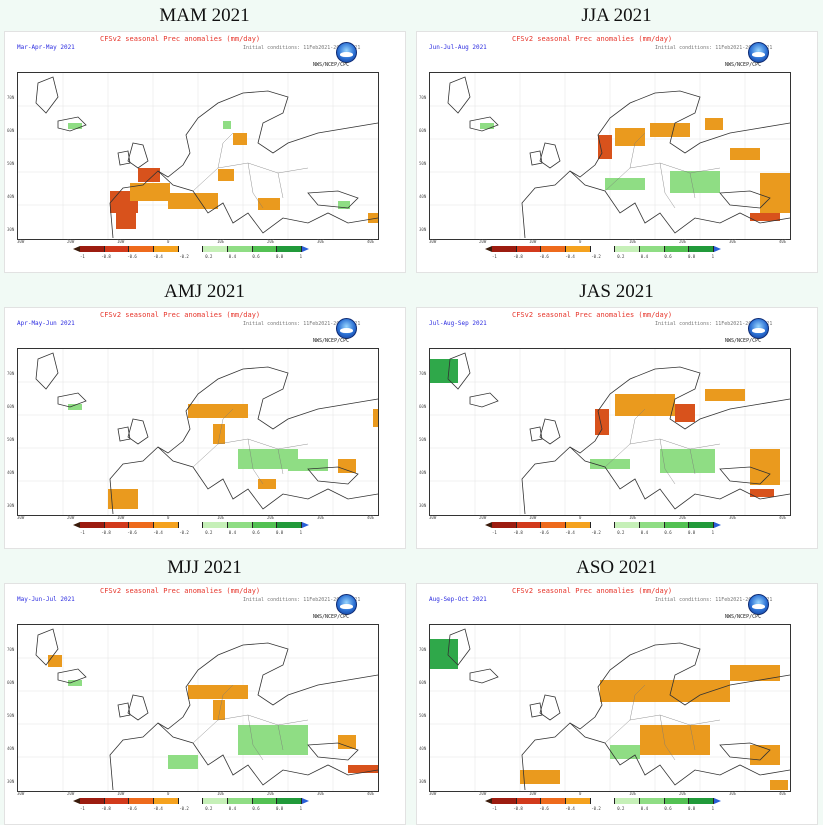  What do you see at coordinates (204, 291) in the screenshot?
I see `panel-title: AMJ 2021` at bounding box center [204, 291].